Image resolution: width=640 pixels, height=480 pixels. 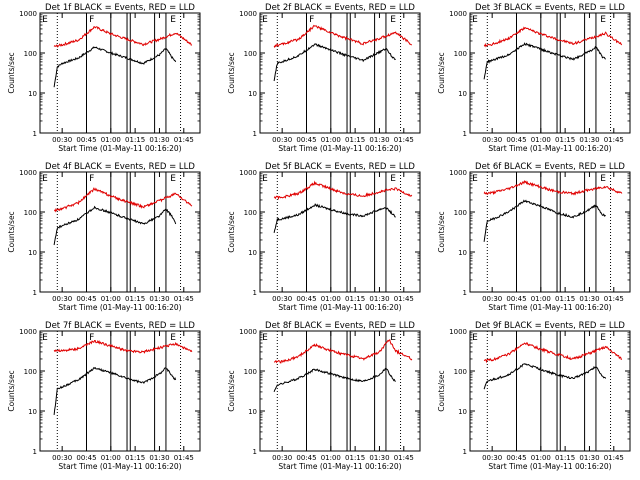 What do you see at coordinates (120, 167) in the screenshot?
I see `panel-title: Det 4f BLACK = Events, RED = LLD` at bounding box center [120, 167].